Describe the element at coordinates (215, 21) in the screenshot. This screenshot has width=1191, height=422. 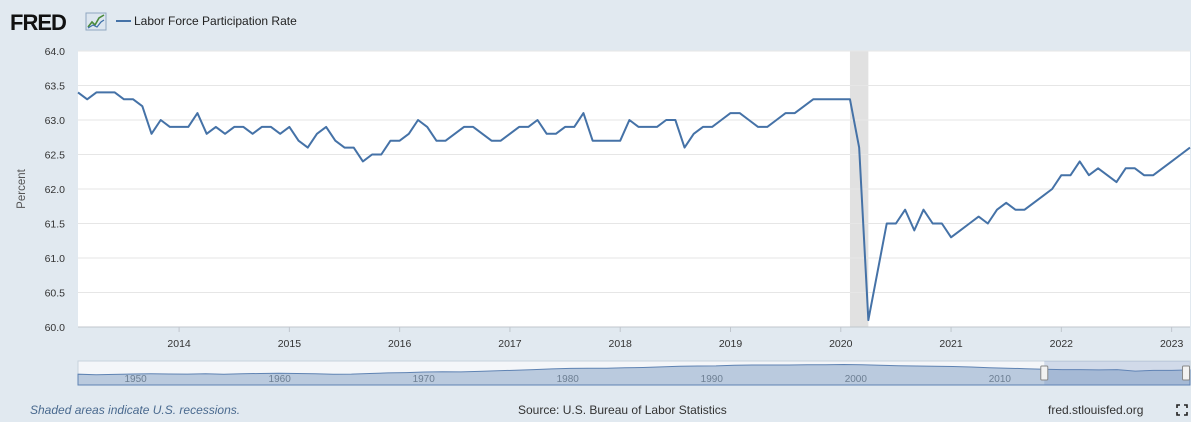
I see `legend-label: Labor Force Participation Rate` at that location.